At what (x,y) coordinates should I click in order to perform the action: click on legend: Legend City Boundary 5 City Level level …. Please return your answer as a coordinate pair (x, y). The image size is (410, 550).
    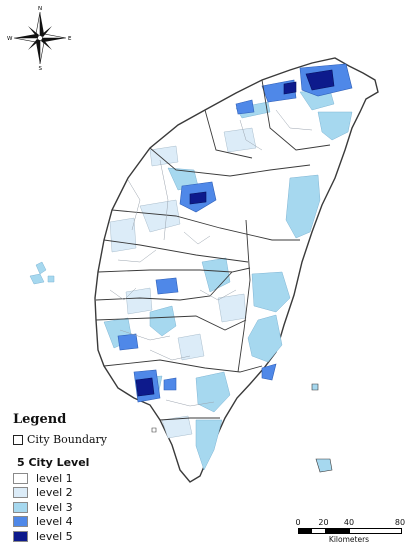
    Looking at the image, I should click on (88, 478).